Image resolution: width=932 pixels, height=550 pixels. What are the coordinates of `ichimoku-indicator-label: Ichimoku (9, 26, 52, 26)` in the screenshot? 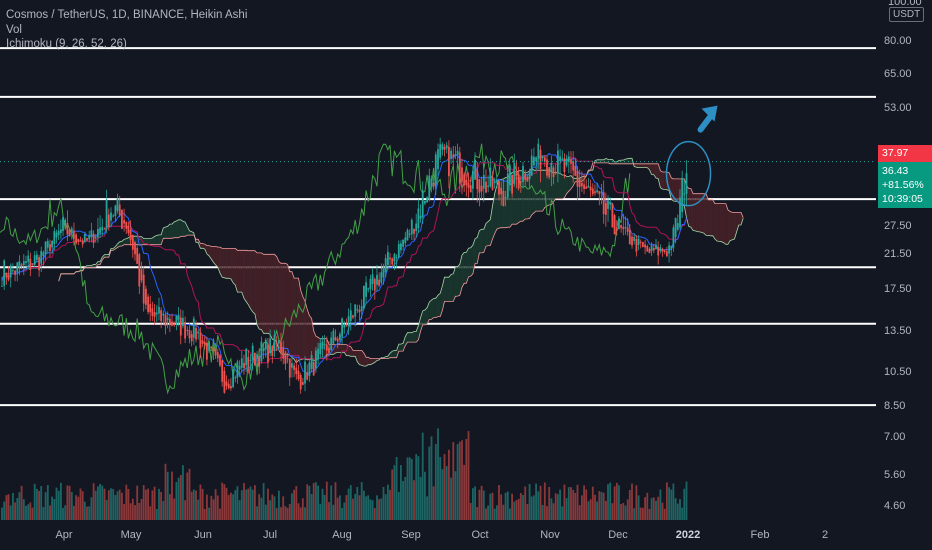 It's located at (66, 44).